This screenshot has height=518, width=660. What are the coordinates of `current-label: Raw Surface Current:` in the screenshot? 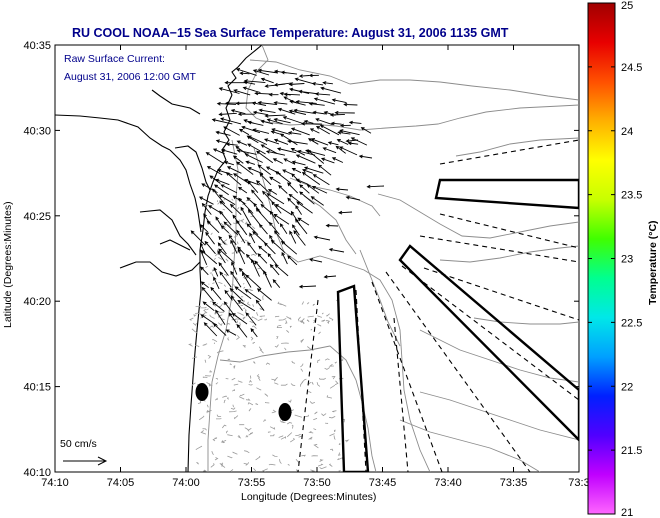 It's located at (114, 59).